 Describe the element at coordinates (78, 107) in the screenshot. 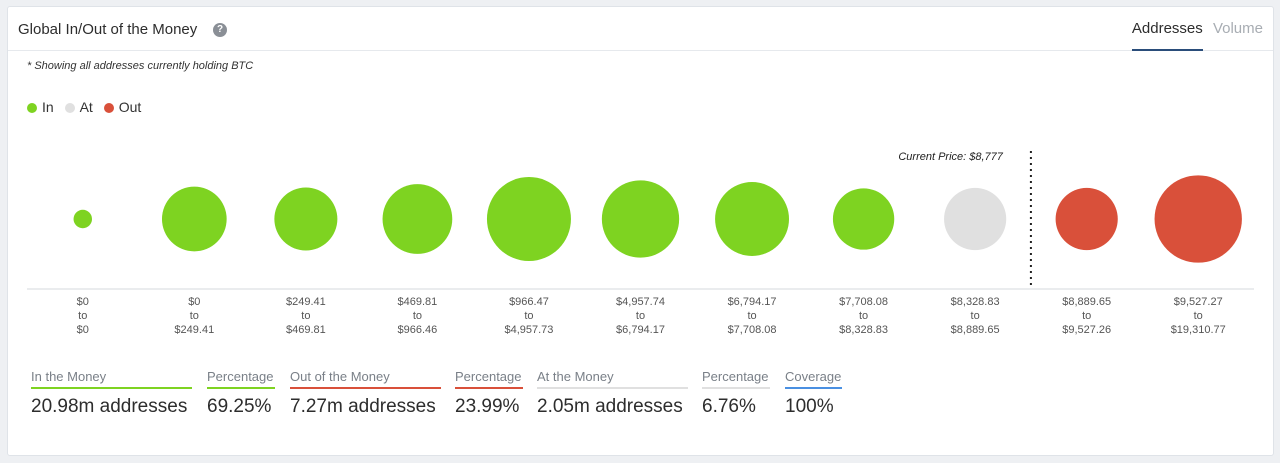

I see `legend-item-at: At` at that location.